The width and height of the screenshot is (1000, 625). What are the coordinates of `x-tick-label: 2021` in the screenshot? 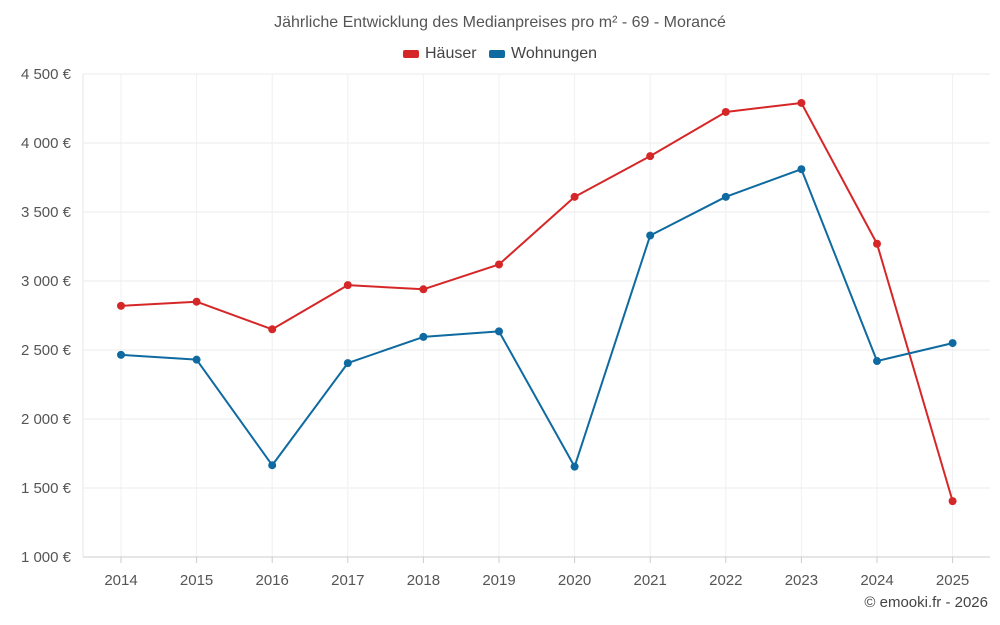 It's located at (650, 580).